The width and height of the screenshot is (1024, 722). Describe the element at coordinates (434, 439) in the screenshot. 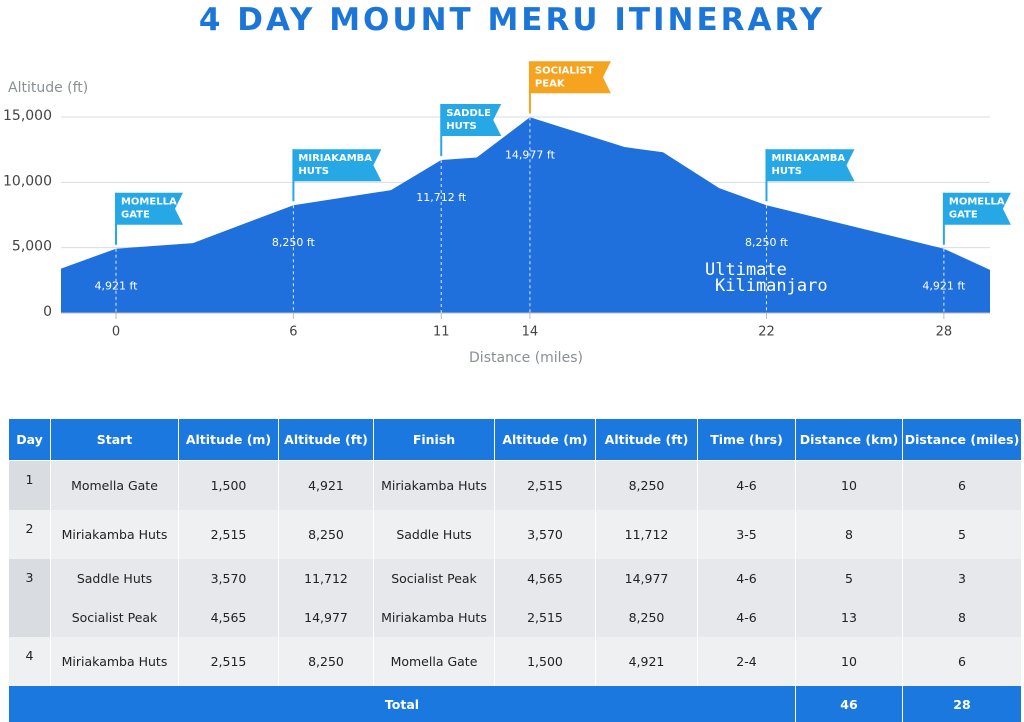

I see `column-header: Finish` at that location.